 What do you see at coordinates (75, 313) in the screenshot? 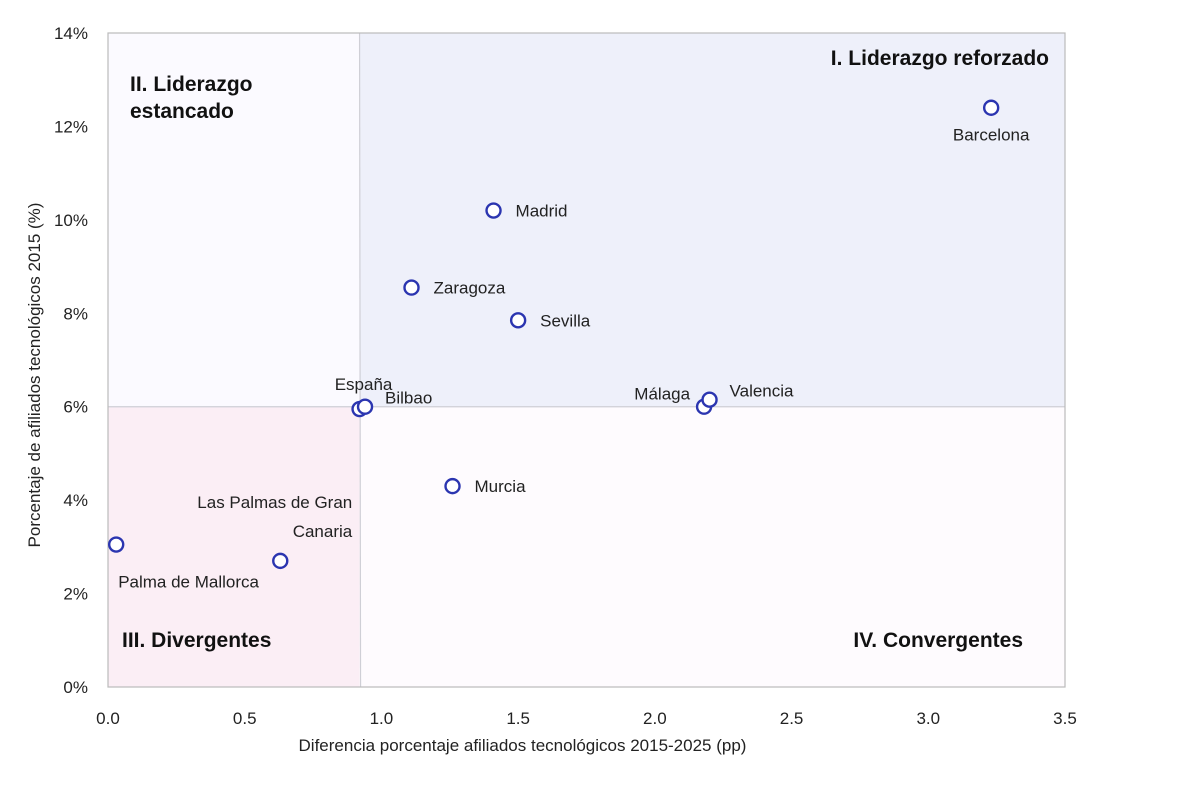
I see `y-tick-label: 8%` at bounding box center [75, 313].